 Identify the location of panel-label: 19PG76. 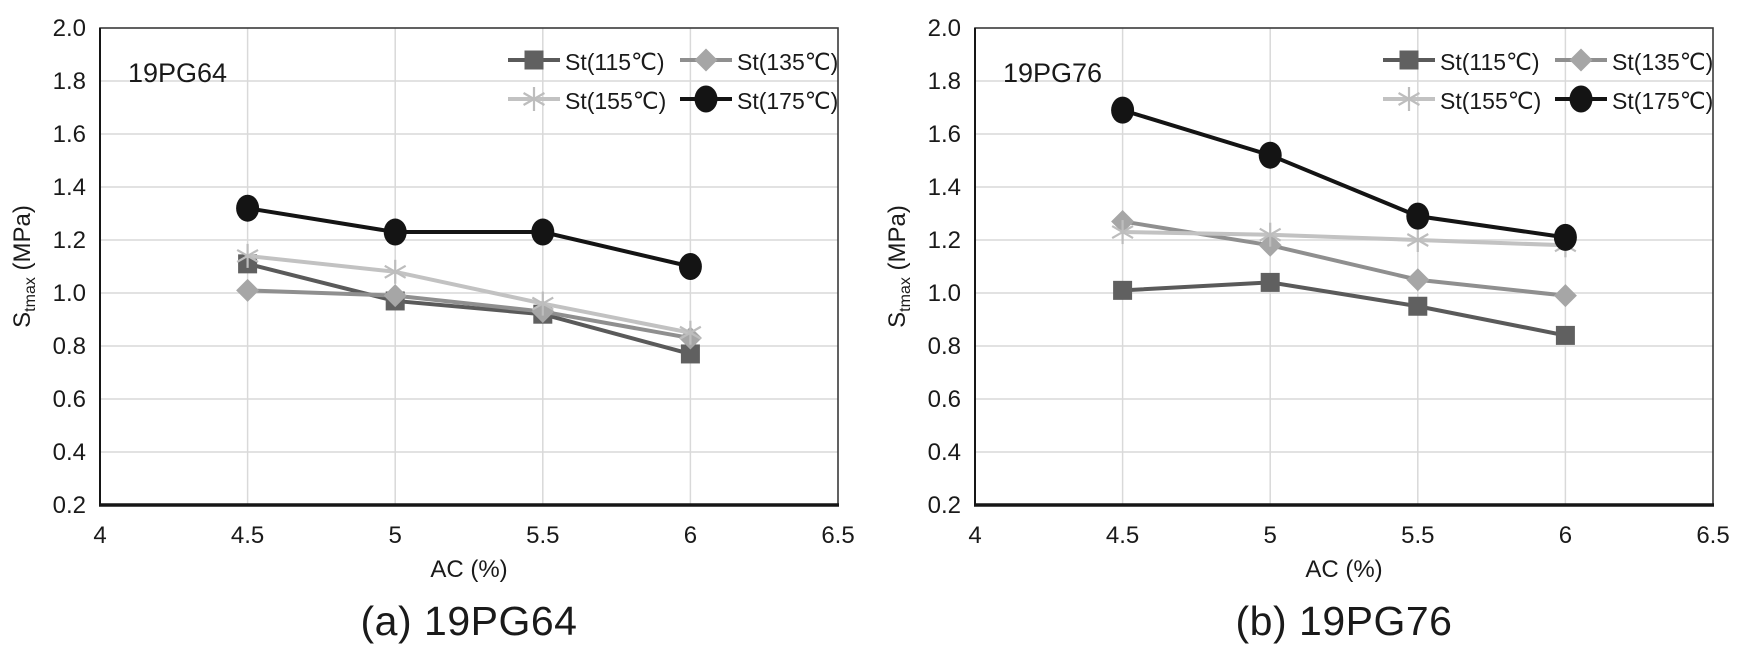
(1052, 73).